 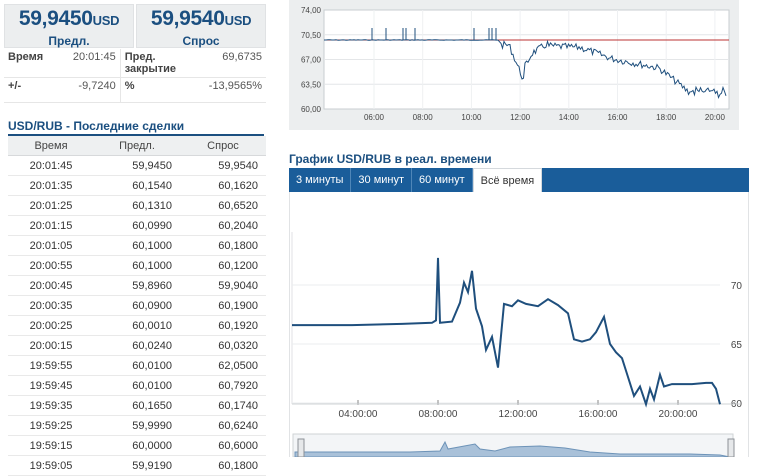 I want to click on trade-row: 19:59:25 59,9990 60,6240, so click(x=137, y=425).